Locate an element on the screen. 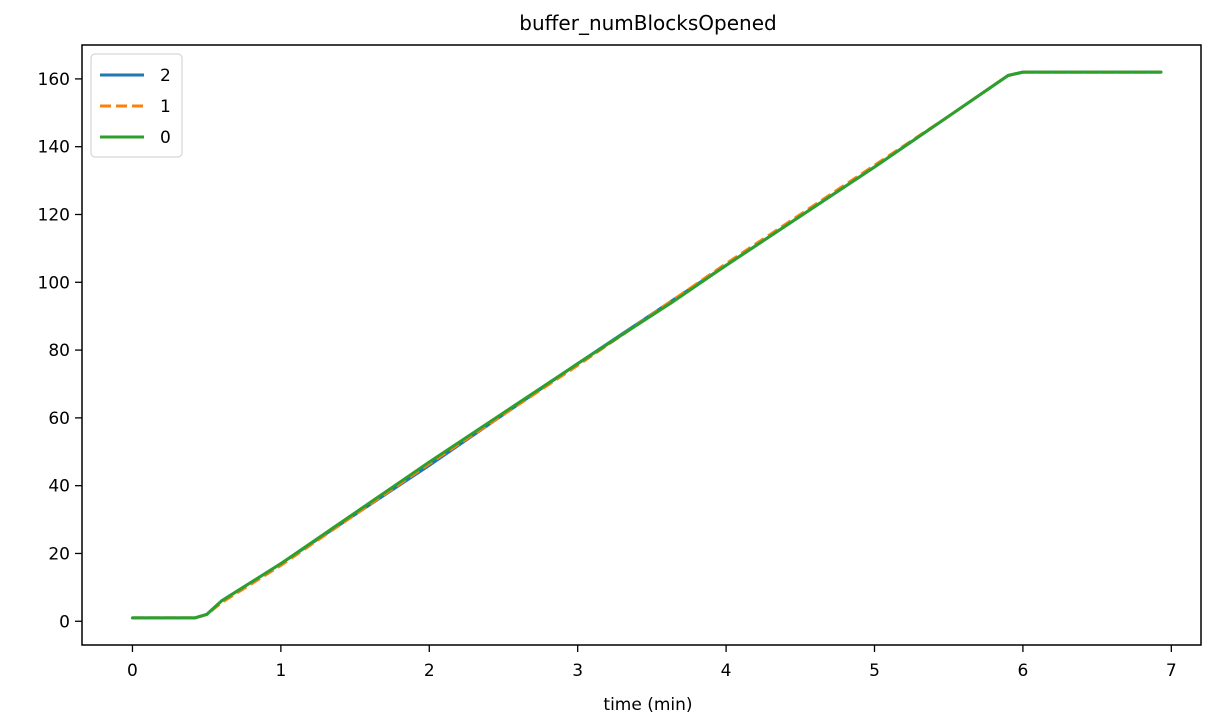  y-axis: 0 20 40 60 80 100 120 140 160 is located at coordinates (60, 351).